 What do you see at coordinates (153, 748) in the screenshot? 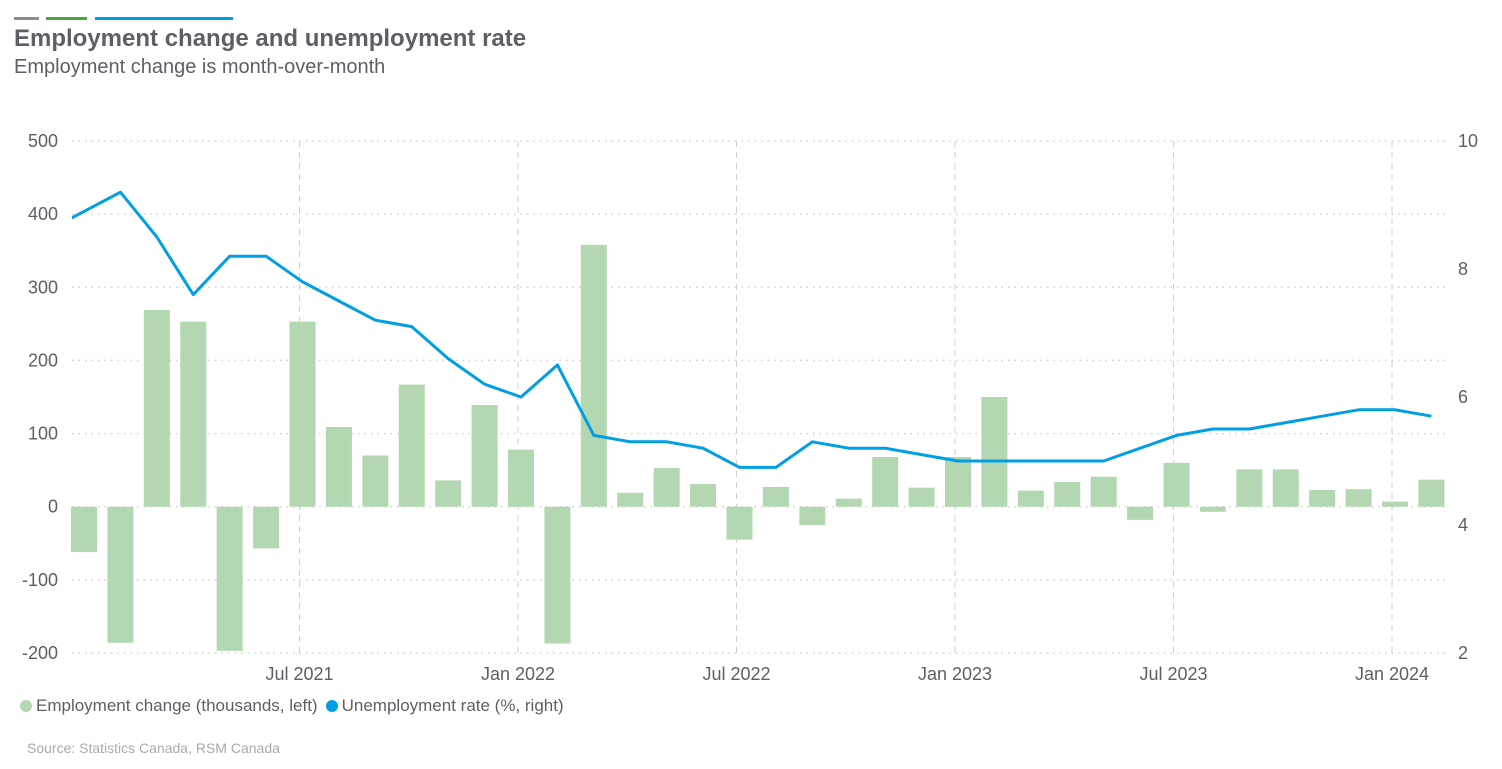
I see `source-note: Source: Statistics Canada, RSM Canada` at bounding box center [153, 748].